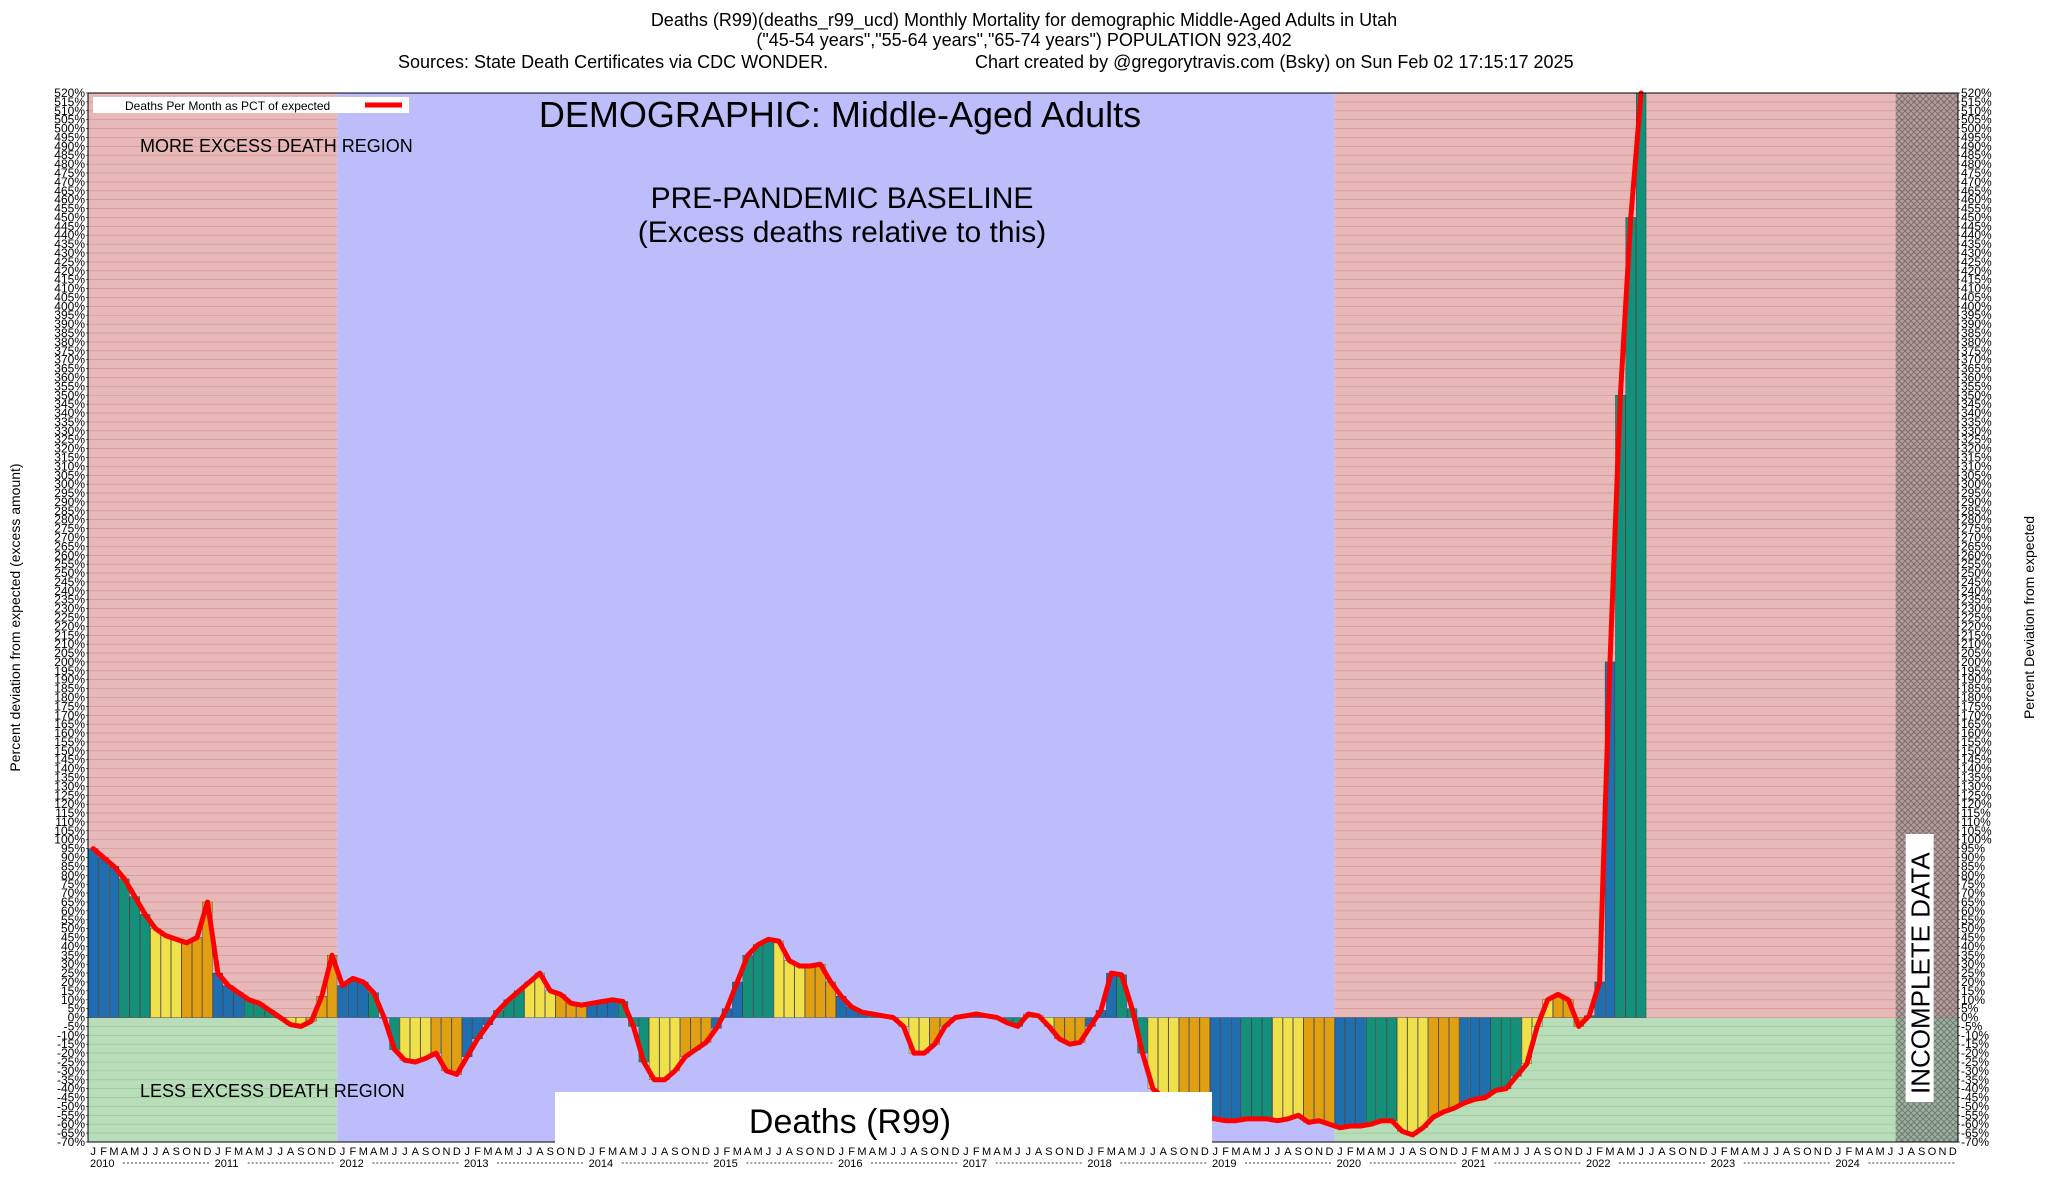 Image resolution: width=2048 pixels, height=1200 pixels. Describe the element at coordinates (1973, 991) in the screenshot. I see `y-tick-label-right: 15%` at that location.